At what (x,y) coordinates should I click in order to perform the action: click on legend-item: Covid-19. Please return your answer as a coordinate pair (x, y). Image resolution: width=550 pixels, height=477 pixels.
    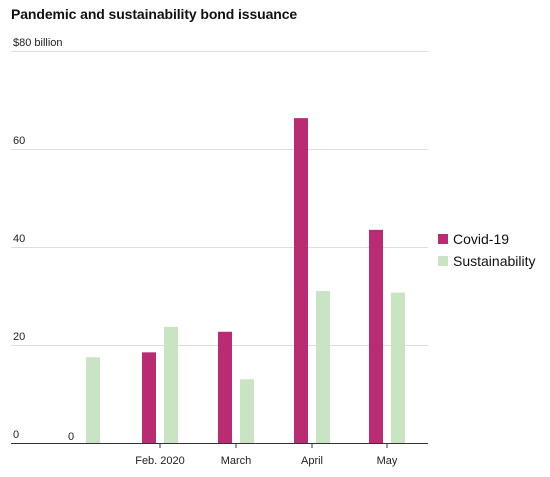
    Looking at the image, I should click on (487, 239).